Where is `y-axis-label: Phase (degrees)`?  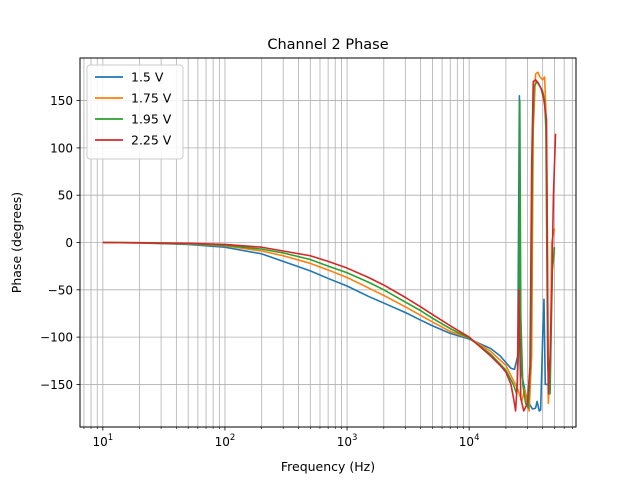 y-axis-label: Phase (degrees) is located at coordinates (16, 242).